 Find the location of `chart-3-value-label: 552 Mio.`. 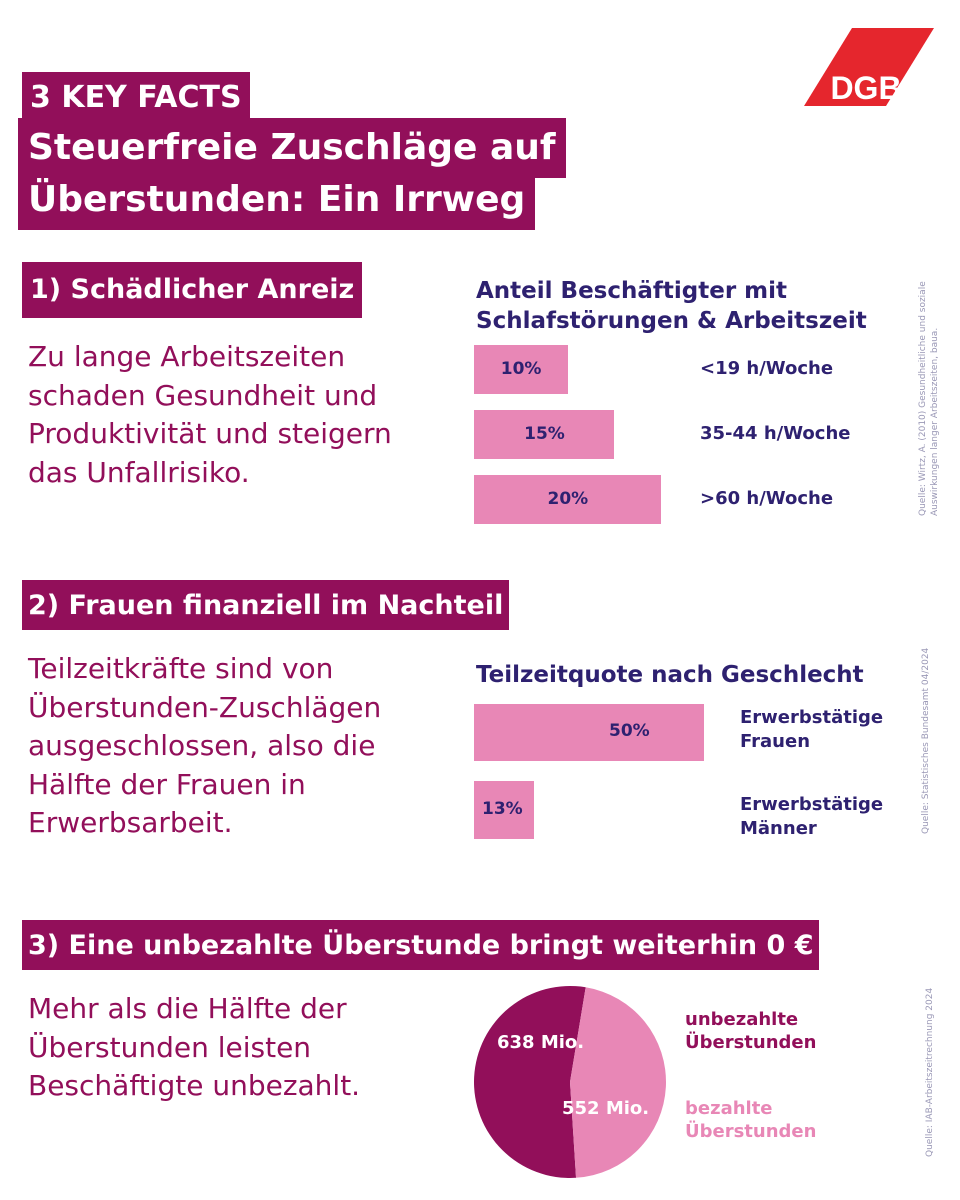

chart-3-value-label: 552 Mio. is located at coordinates (606, 1108).